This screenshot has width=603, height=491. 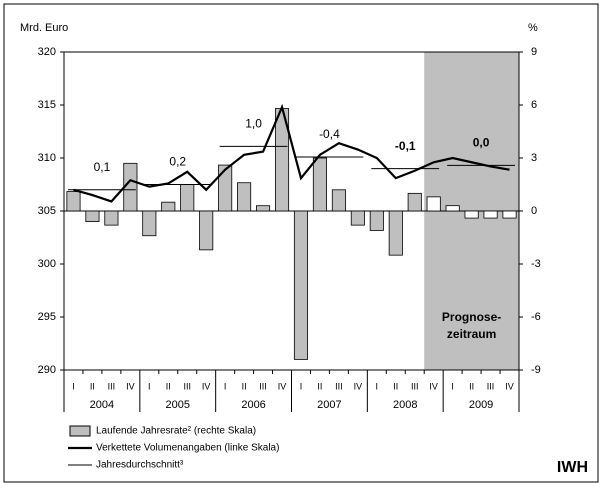 I want to click on y-axis-label: Mrd. Euro, so click(x=44, y=28).